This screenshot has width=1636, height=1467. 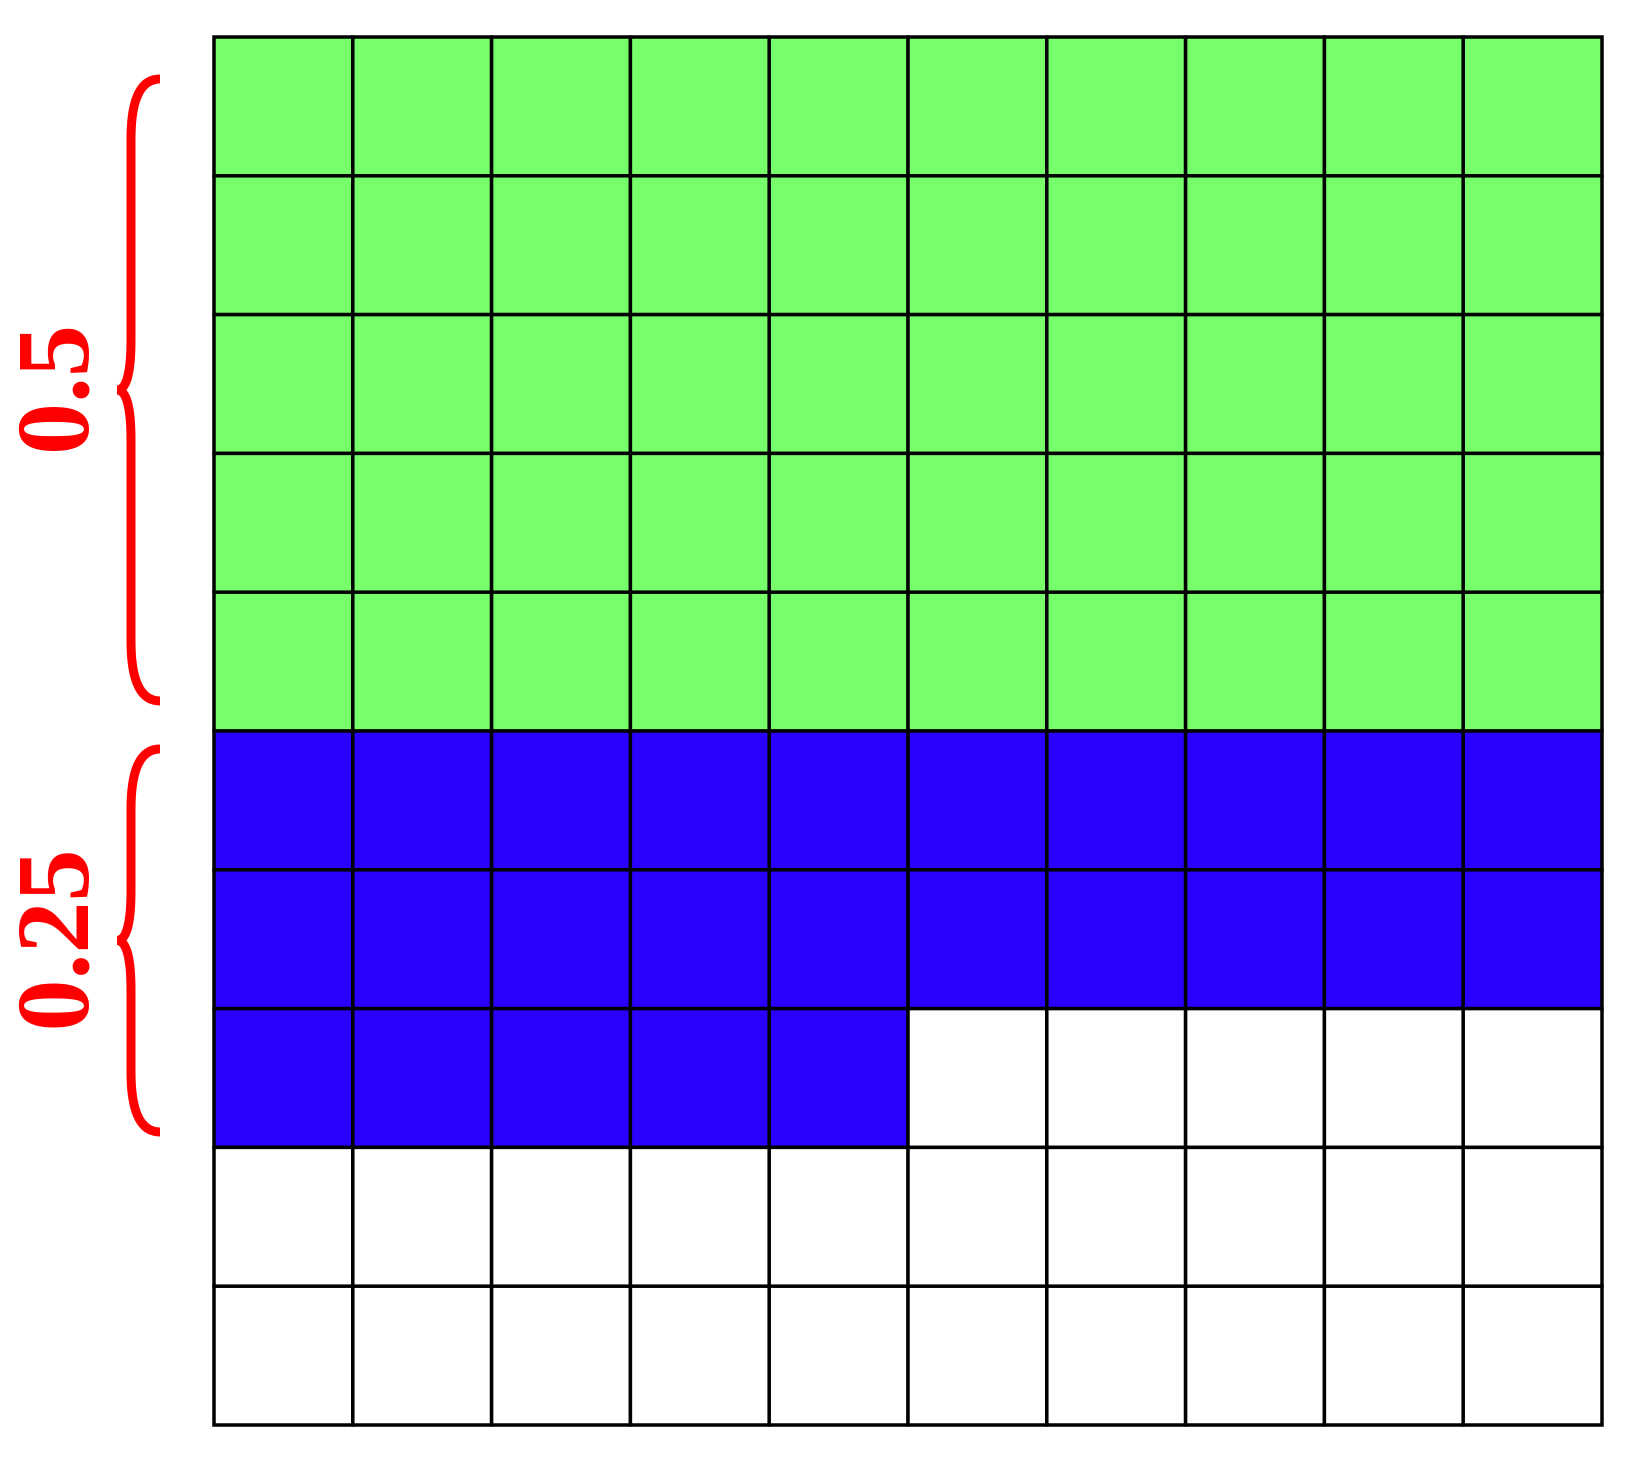 What do you see at coordinates (55, 941) in the screenshot?
I see `fraction-label: 0.25` at bounding box center [55, 941].